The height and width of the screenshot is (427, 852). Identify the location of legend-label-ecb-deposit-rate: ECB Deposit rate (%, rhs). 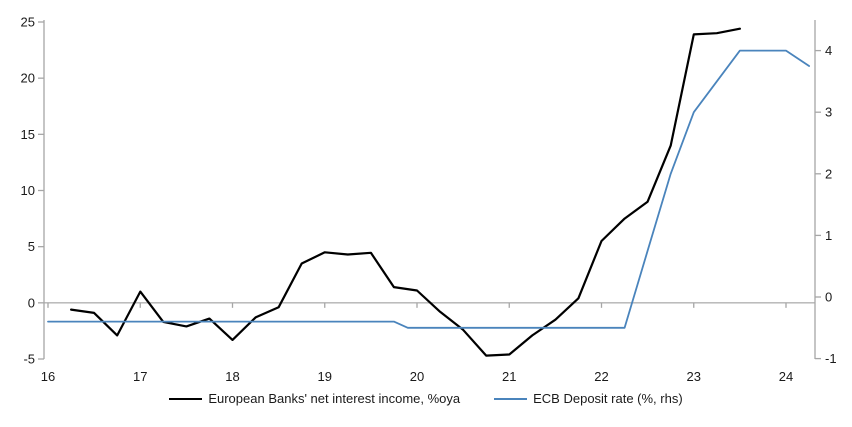
(608, 398).